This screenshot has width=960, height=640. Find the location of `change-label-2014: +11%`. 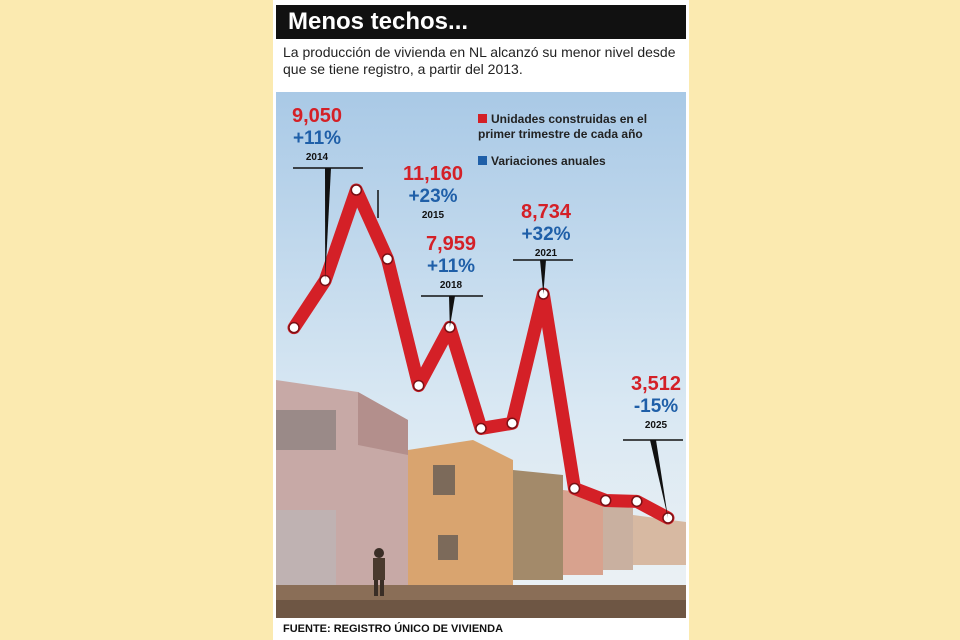

change-label-2014: +11% is located at coordinates (317, 138).